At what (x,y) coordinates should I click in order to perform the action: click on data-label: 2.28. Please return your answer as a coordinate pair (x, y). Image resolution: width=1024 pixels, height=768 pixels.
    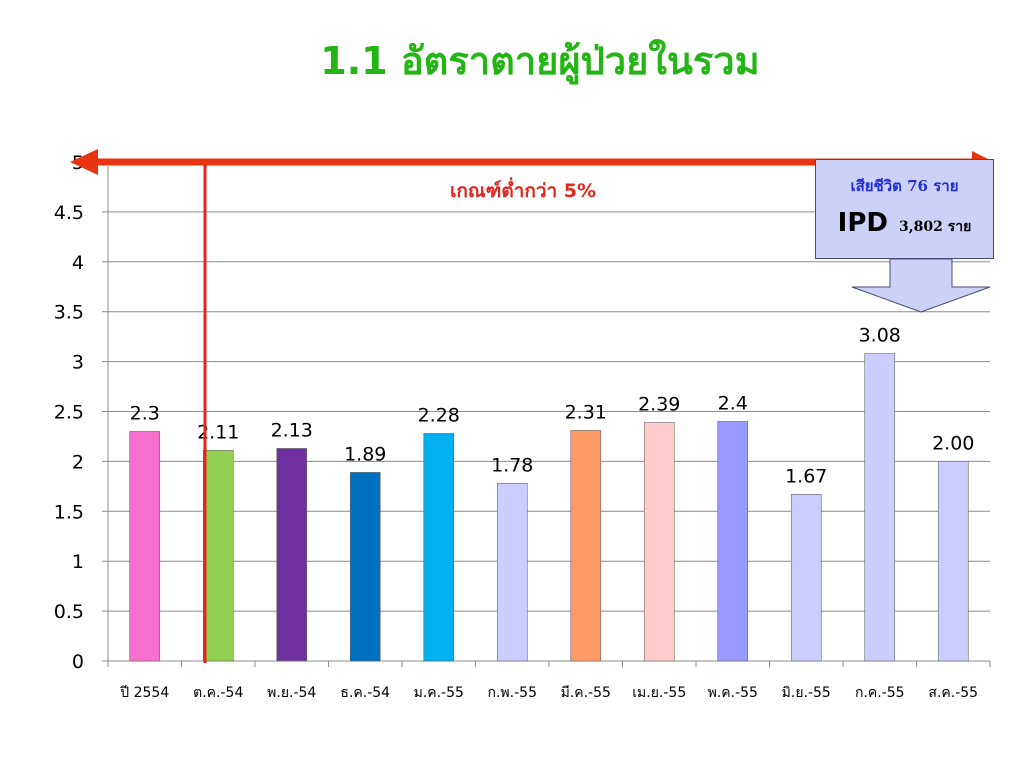
    Looking at the image, I should click on (439, 415).